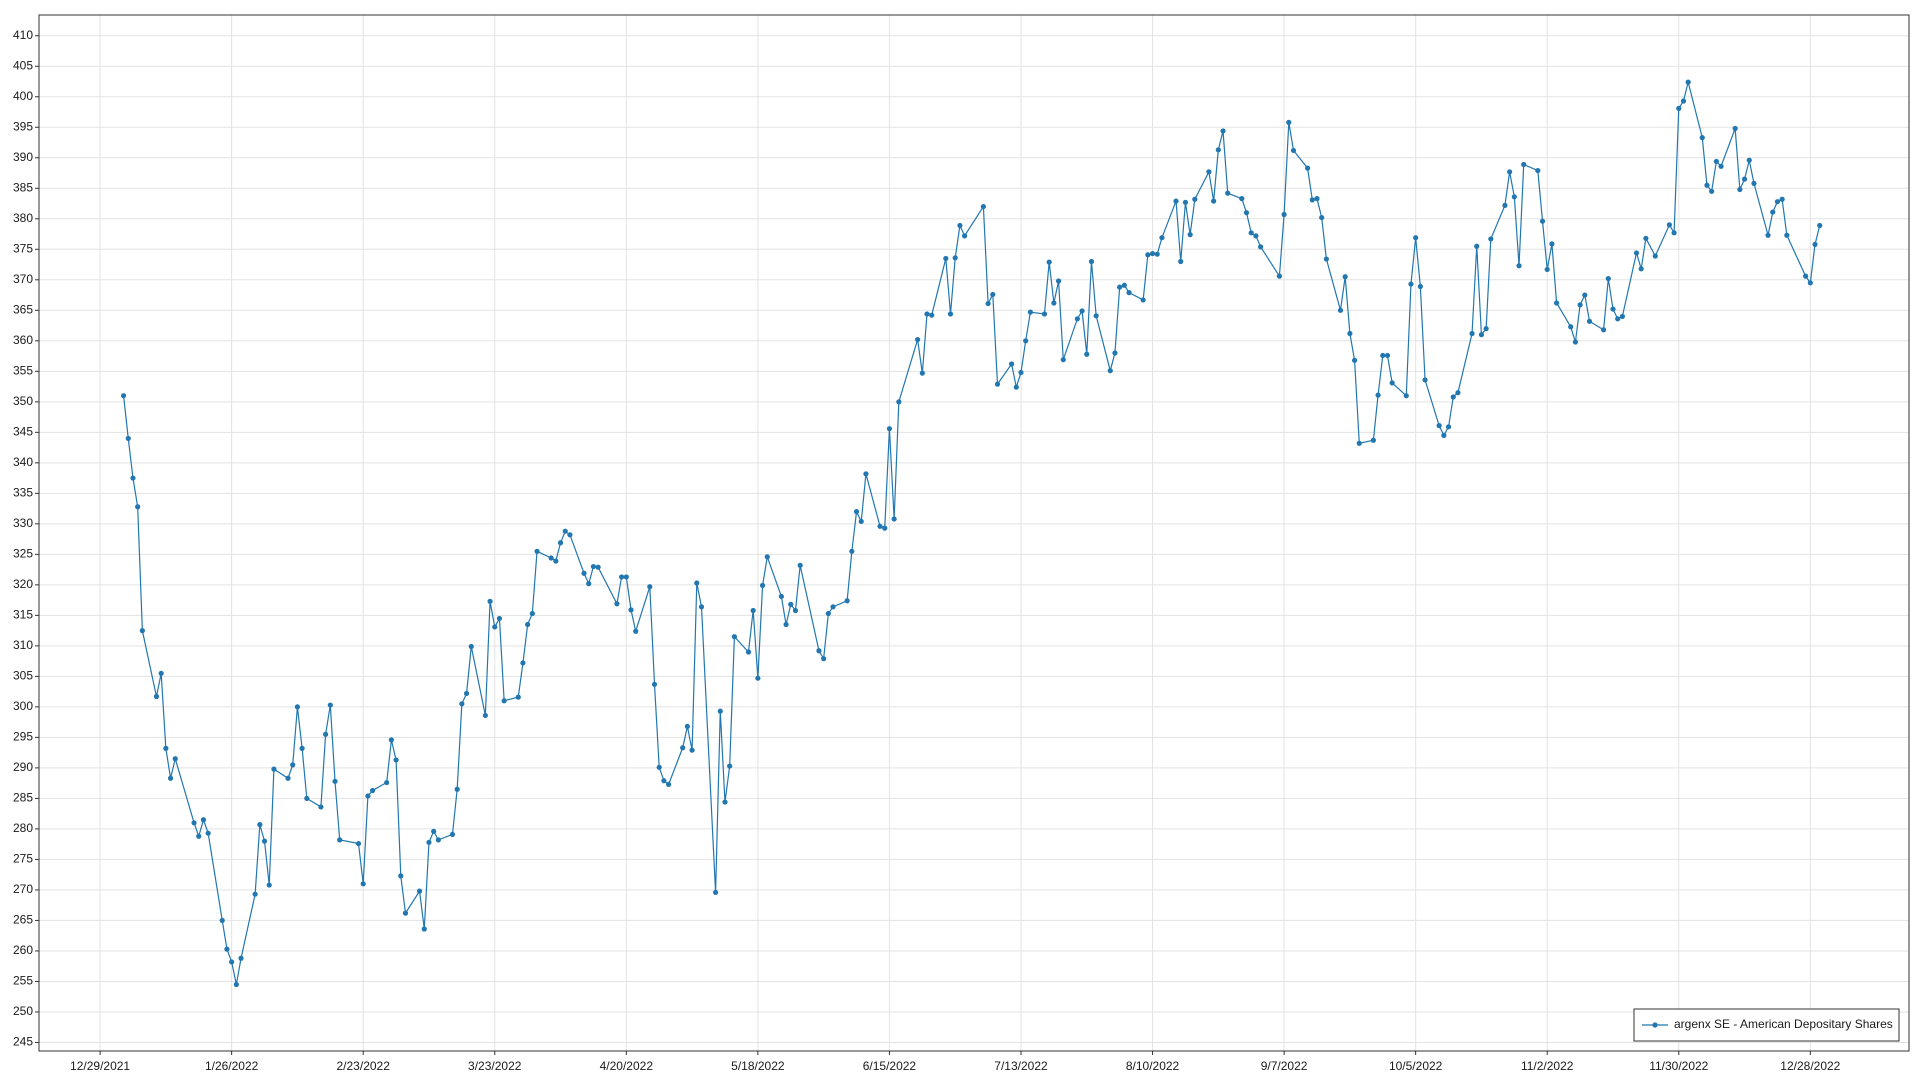 Image resolution: width=1920 pixels, height=1080 pixels. Describe the element at coordinates (23, 462) in the screenshot. I see `y-tick-label: 340` at that location.